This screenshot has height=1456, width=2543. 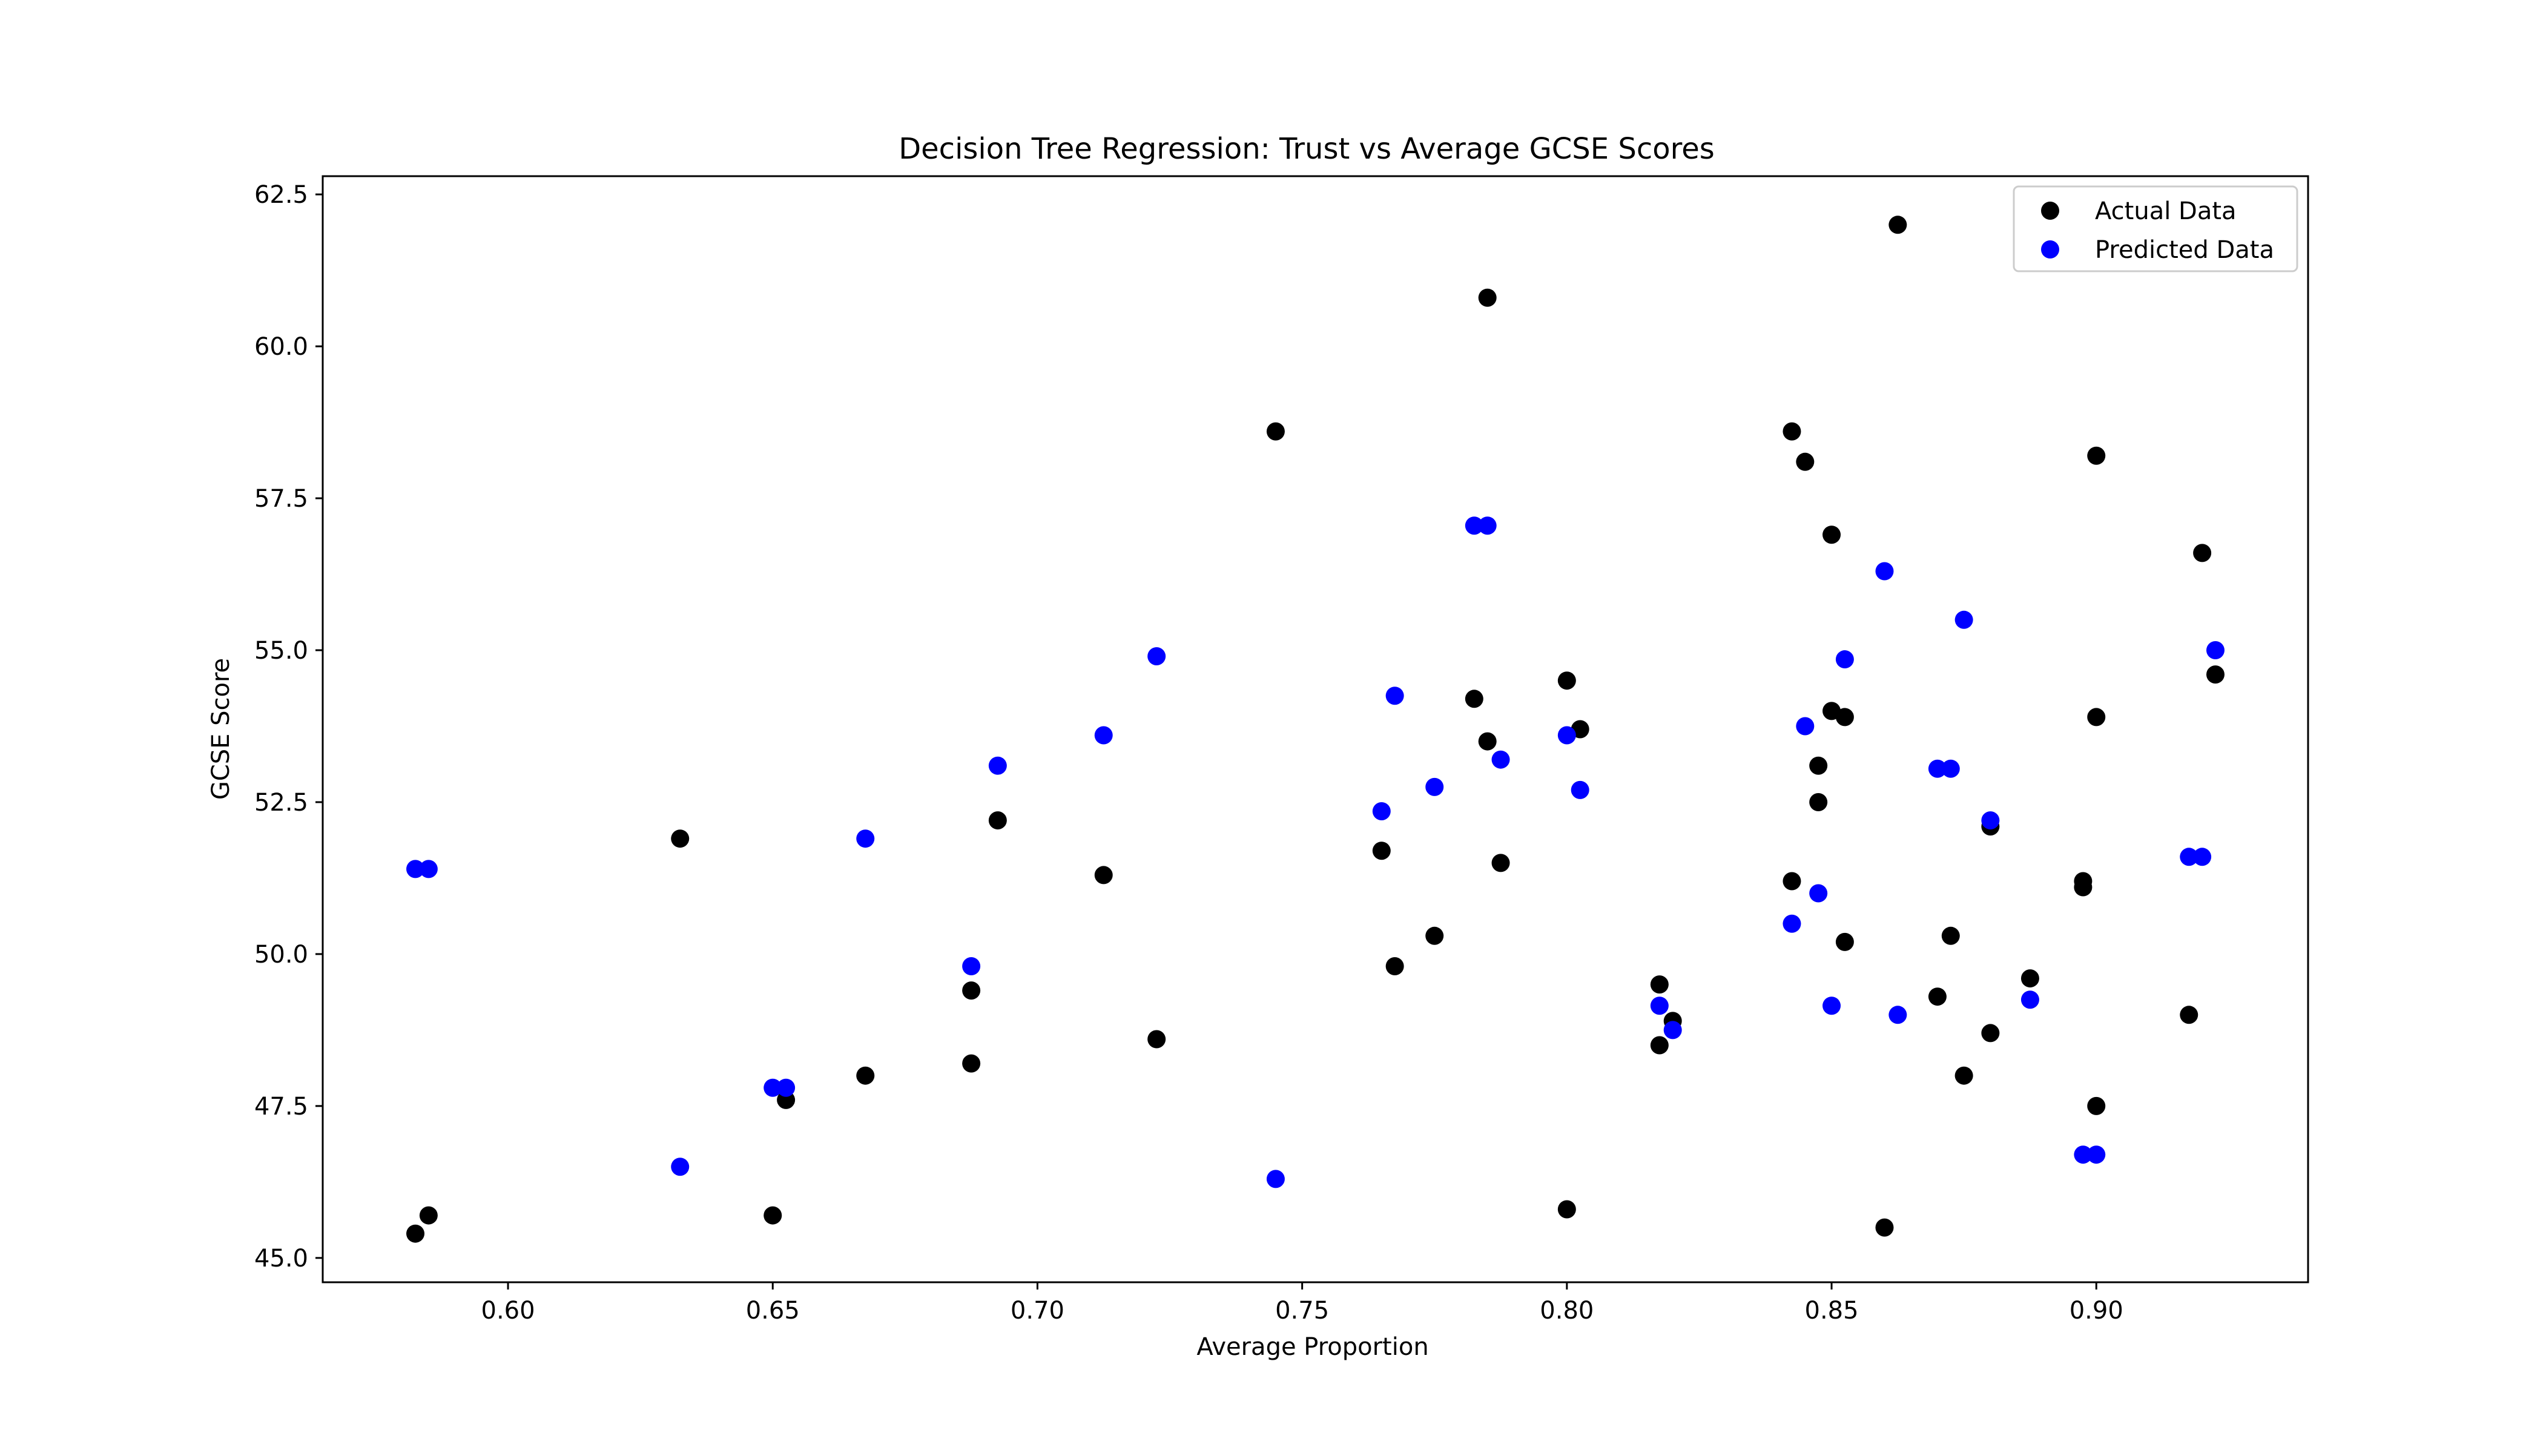 What do you see at coordinates (1567, 1311) in the screenshot?
I see `x-tick-label: 0.80` at bounding box center [1567, 1311].